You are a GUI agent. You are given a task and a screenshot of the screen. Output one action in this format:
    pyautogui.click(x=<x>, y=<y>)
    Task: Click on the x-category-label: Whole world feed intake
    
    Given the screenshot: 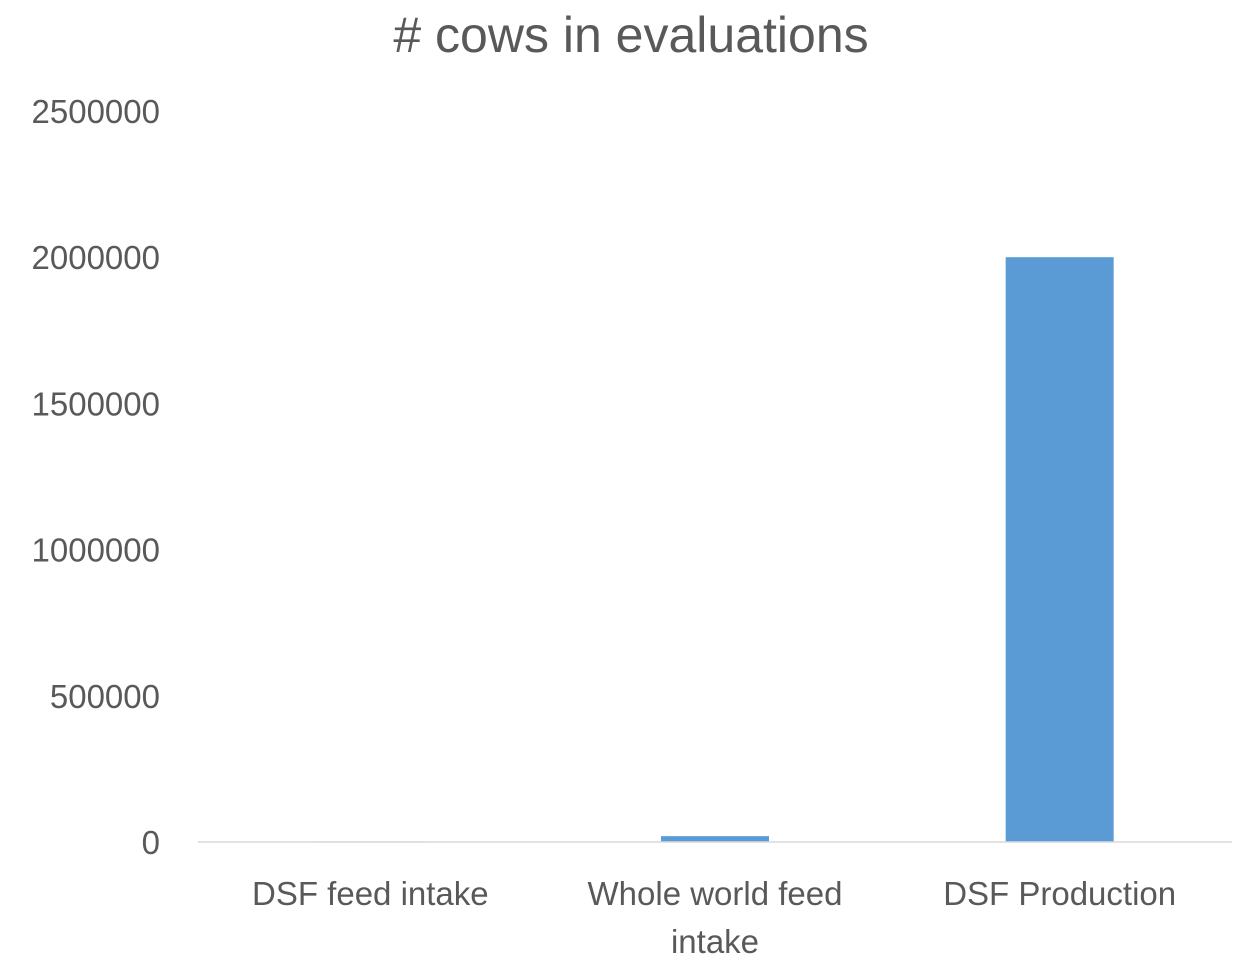 What is the action you would take?
    pyautogui.click(x=715, y=916)
    